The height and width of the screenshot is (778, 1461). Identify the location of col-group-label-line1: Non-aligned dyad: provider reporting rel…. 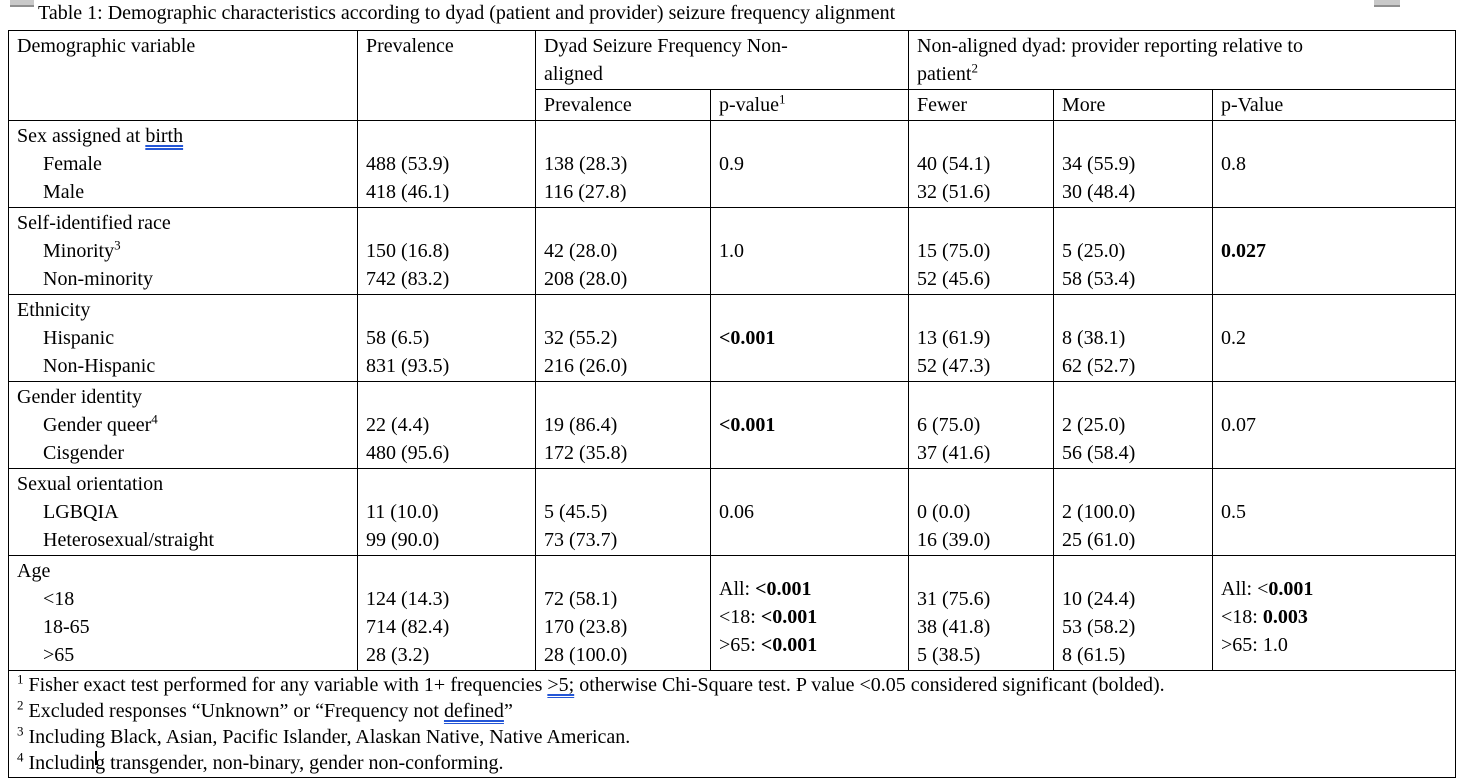
(1110, 46).